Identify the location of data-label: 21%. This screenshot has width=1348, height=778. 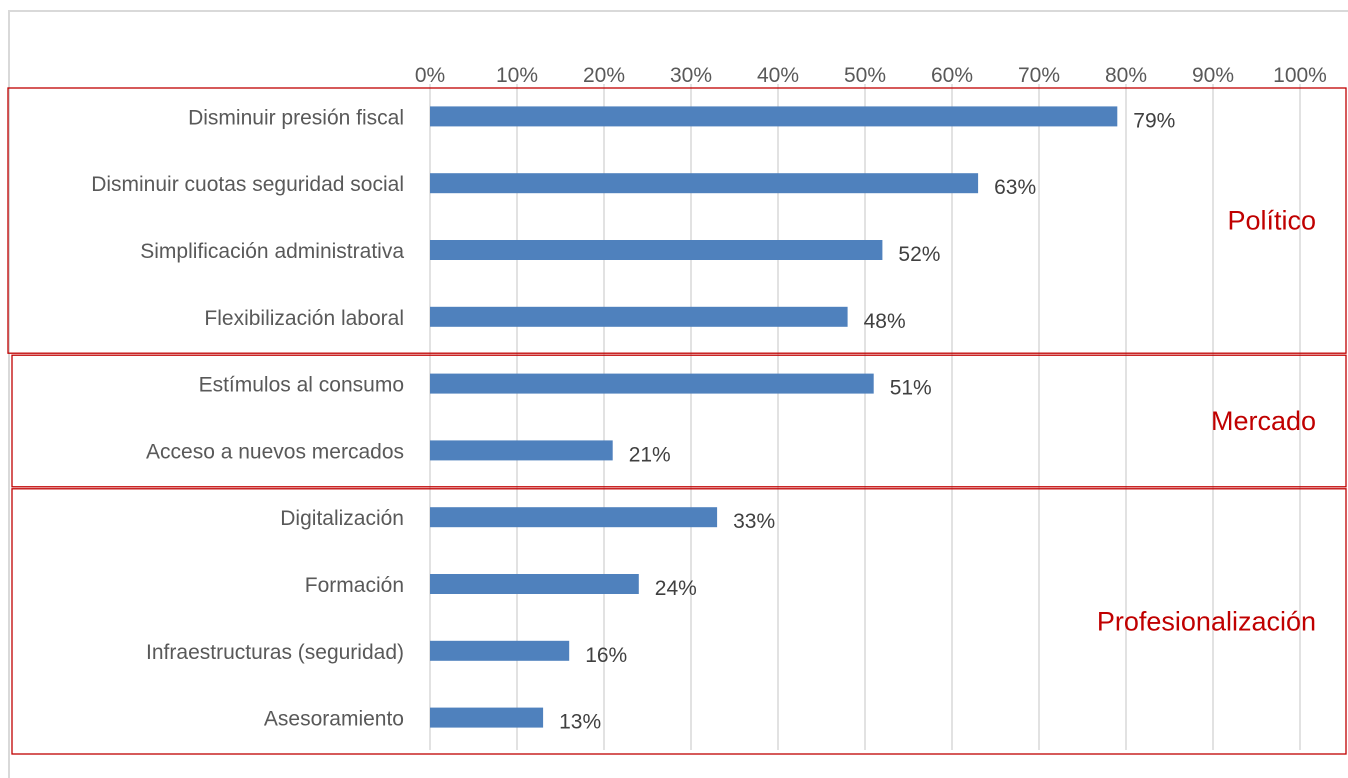
(650, 454).